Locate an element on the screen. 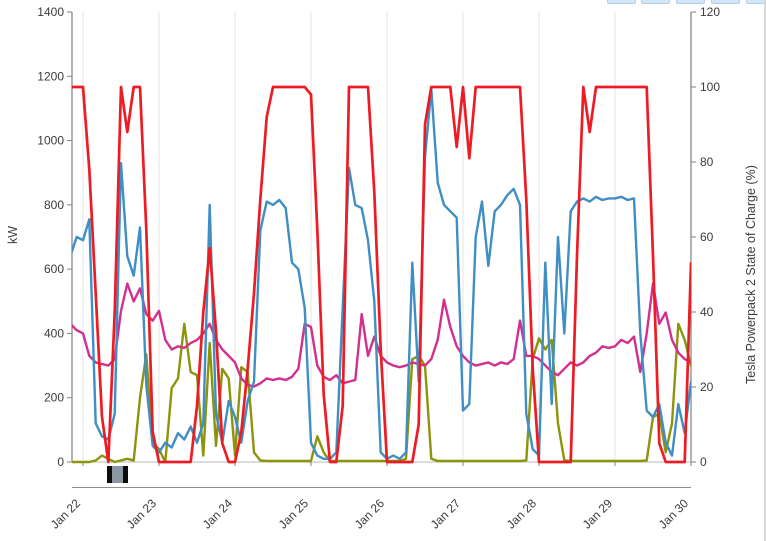  right-tick-label: 60 is located at coordinates (707, 237).